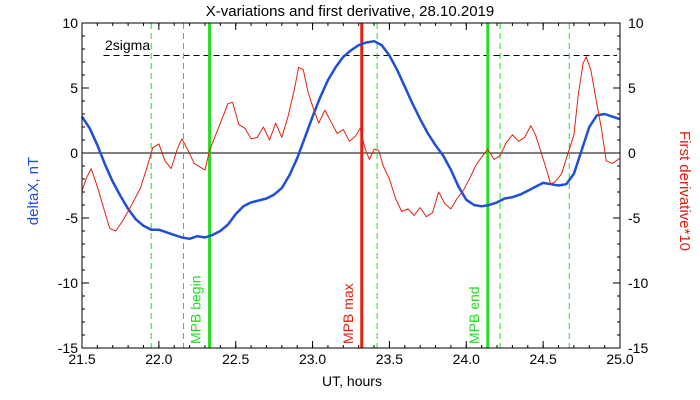 This screenshot has width=700, height=400. I want to click on x-tick-label: 24.0, so click(466, 359).